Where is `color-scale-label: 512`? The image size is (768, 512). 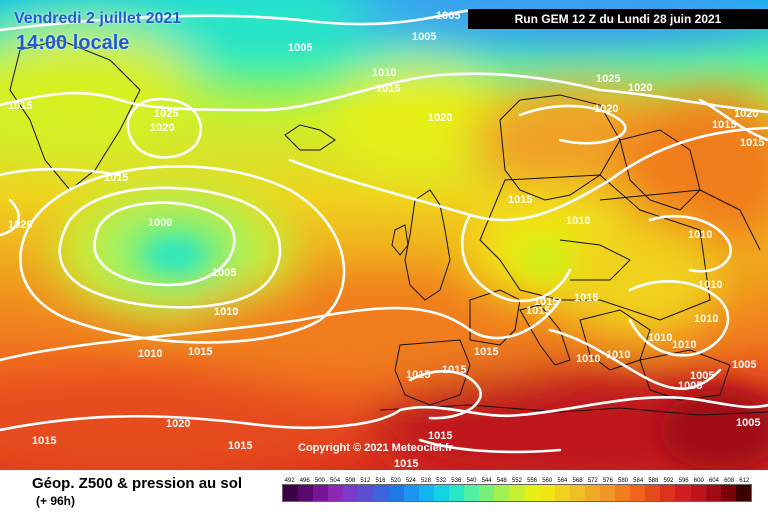 color-scale-label: 512 is located at coordinates (365, 481).